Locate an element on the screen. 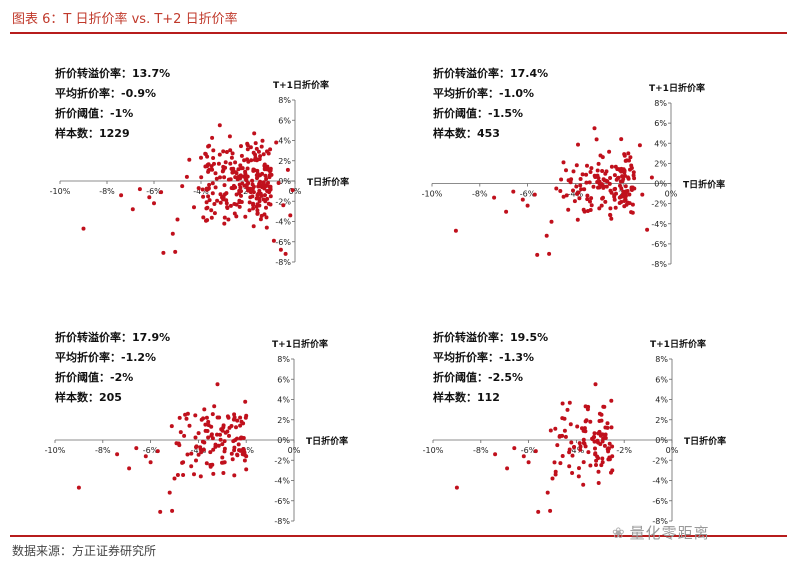 The width and height of the screenshot is (797, 569). y-tick-label: 6% is located at coordinates (284, 120).